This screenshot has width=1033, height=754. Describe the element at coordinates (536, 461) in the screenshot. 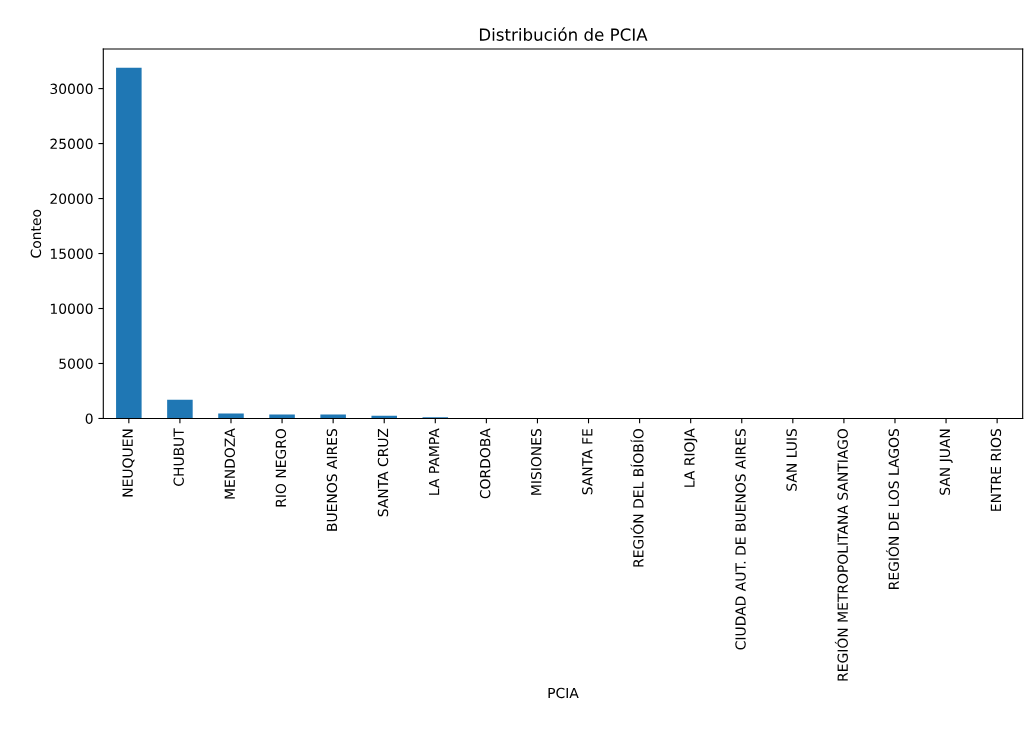

I see `x-tick-label: MISIONES` at that location.